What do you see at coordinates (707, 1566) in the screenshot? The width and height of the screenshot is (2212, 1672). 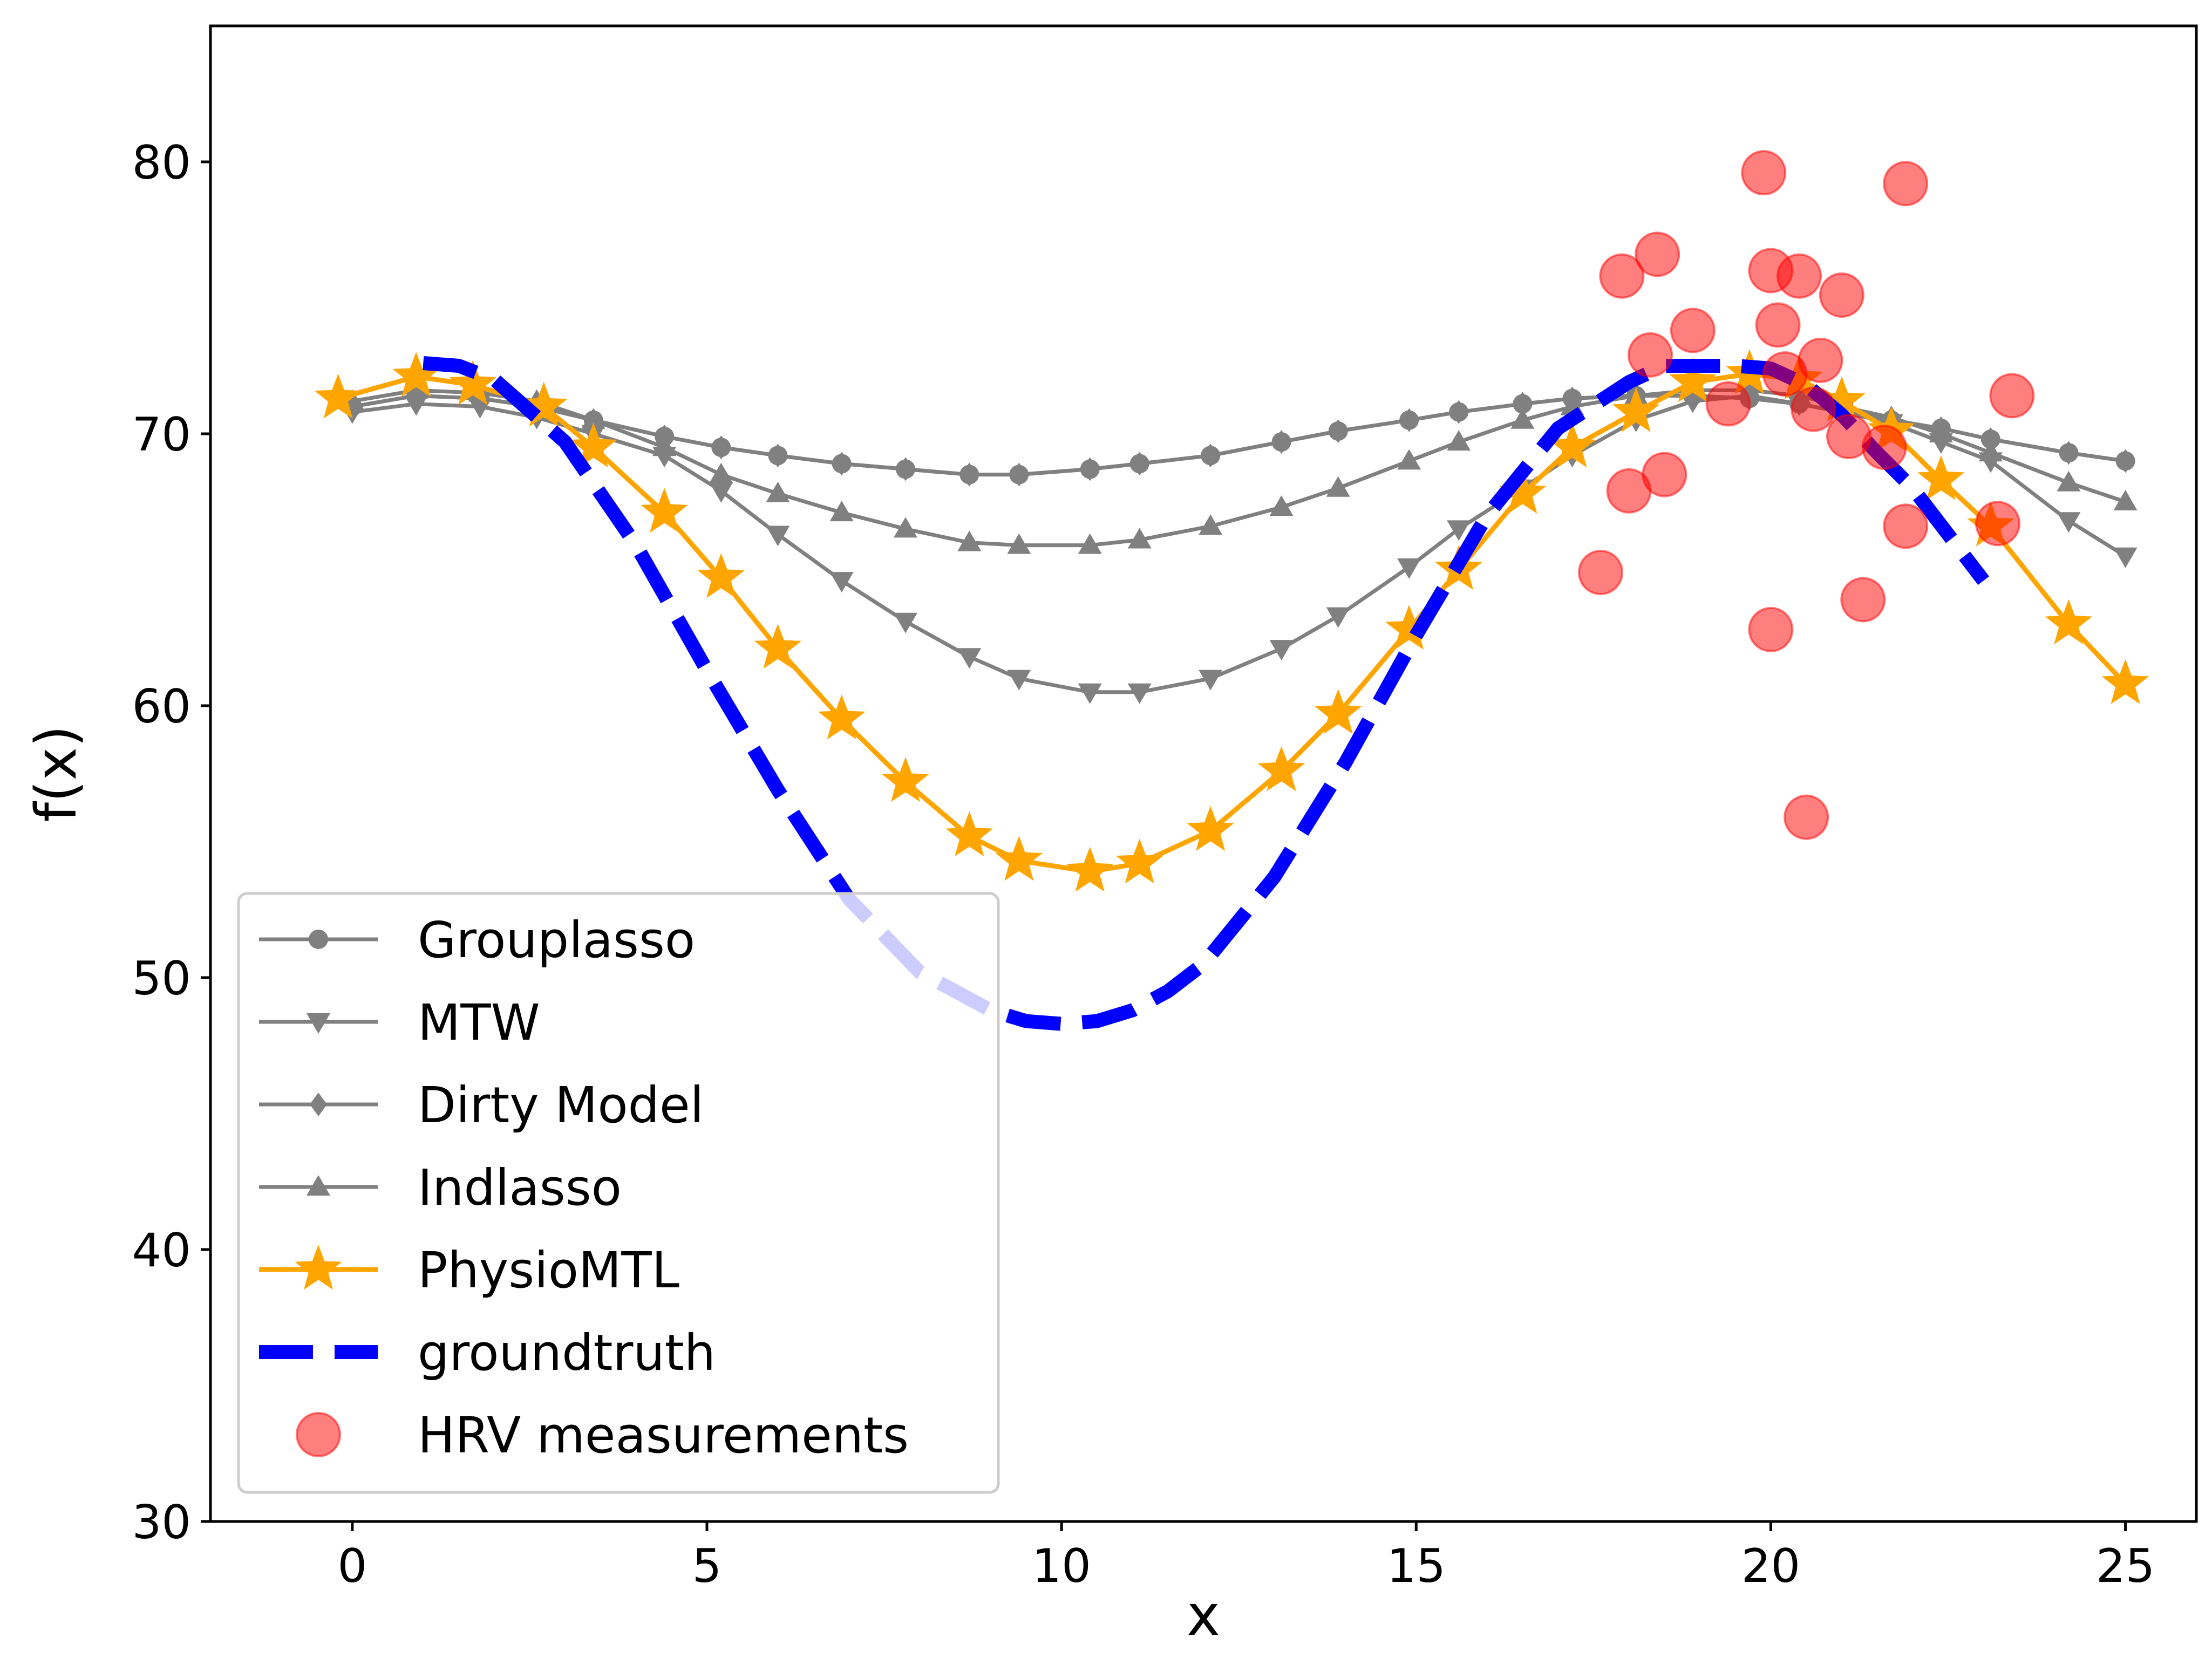 I see `x-tick-label: 5` at bounding box center [707, 1566].